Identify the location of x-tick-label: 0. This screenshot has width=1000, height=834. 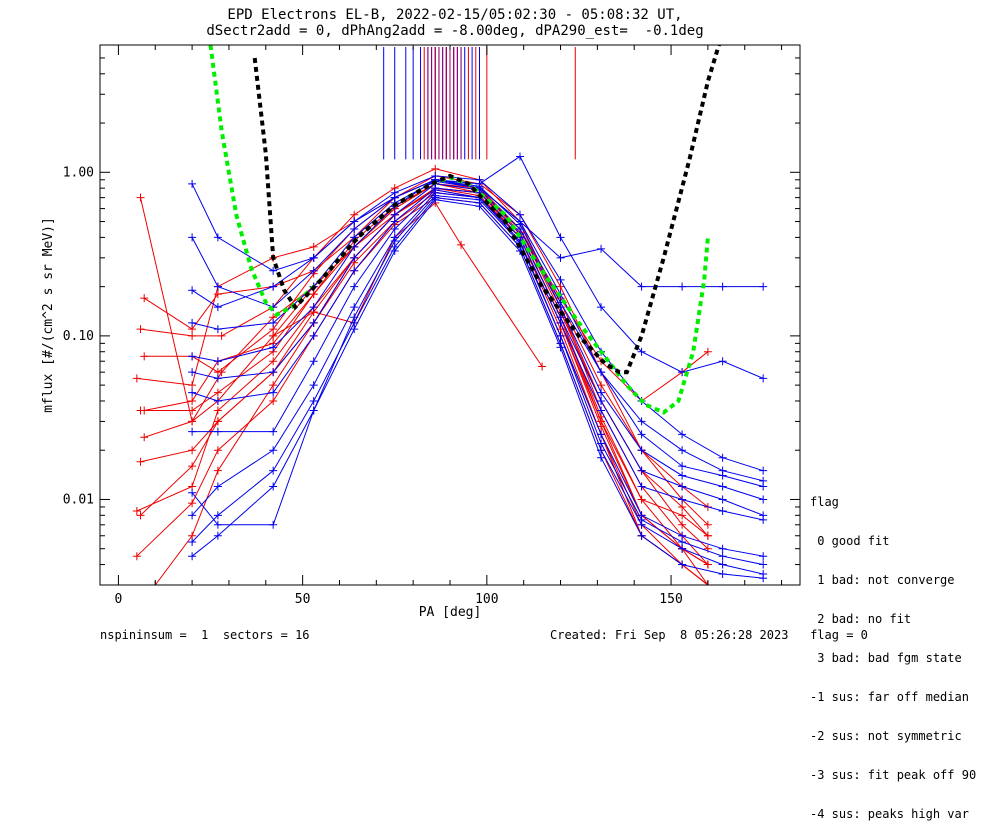
(119, 599).